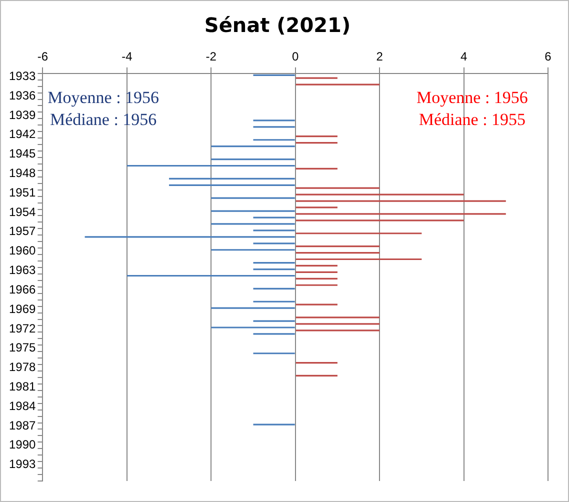 Image resolution: width=569 pixels, height=502 pixels. What do you see at coordinates (22, 387) in the screenshot?
I see `y-tick-label: 1981` at bounding box center [22, 387].